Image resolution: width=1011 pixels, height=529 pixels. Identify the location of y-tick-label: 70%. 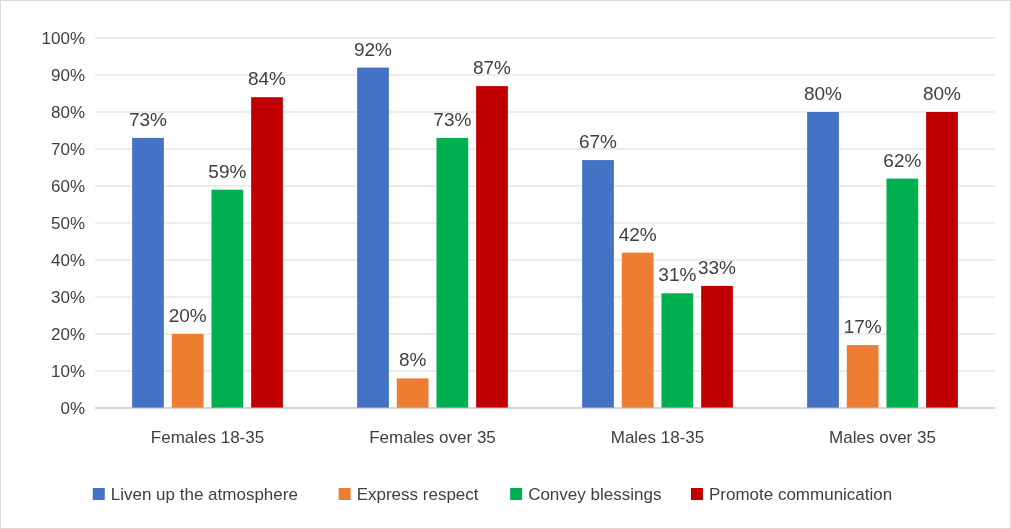
(67, 149).